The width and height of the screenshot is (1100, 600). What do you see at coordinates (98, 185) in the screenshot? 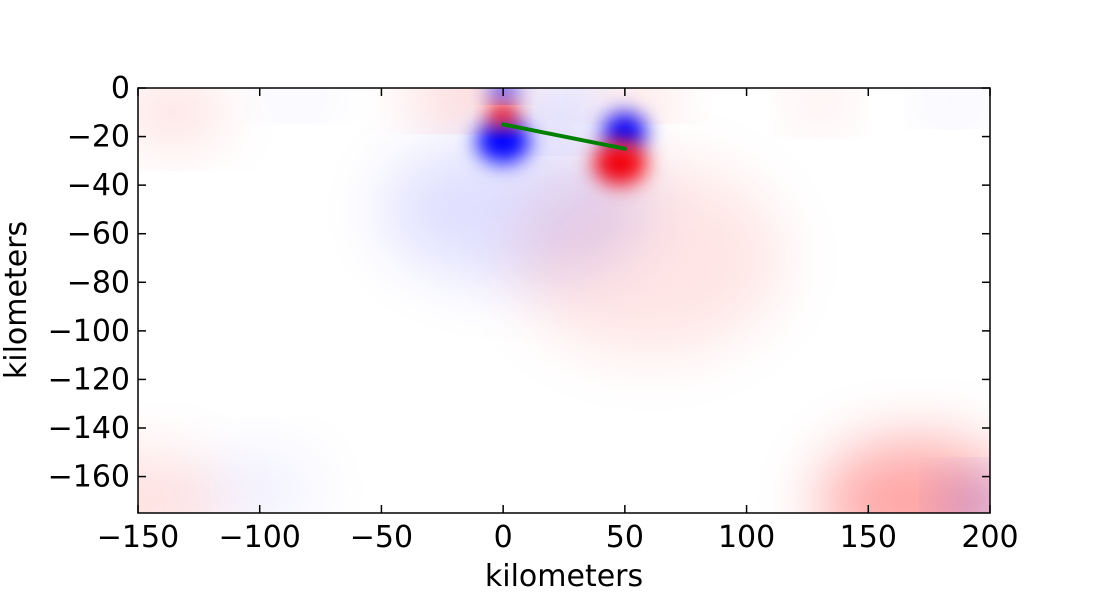
I see `y-tick-label: −40` at bounding box center [98, 185].